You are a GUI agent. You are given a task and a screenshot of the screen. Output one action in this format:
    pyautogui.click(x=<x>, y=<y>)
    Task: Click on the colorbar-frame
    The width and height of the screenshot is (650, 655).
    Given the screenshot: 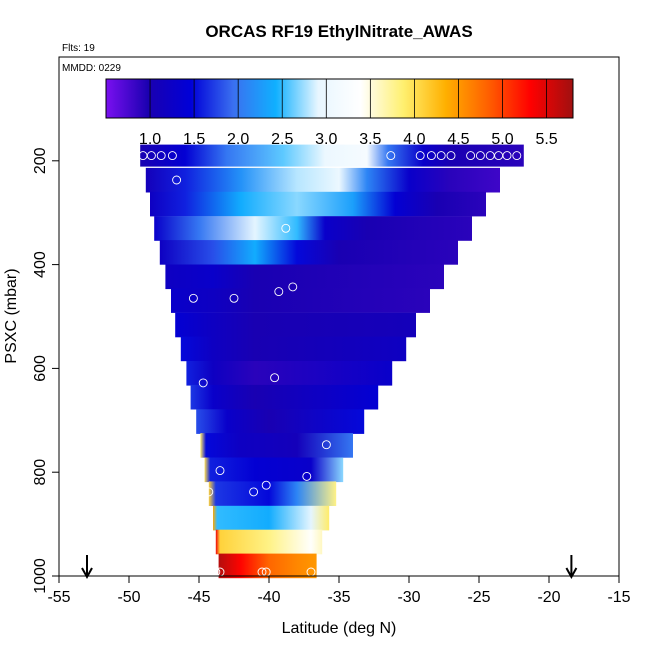 What is the action you would take?
    pyautogui.click(x=339, y=98)
    